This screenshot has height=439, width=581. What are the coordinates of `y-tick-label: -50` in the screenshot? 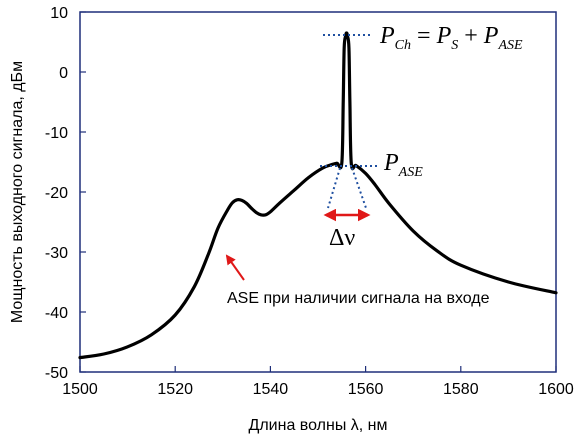 It's located at (56, 373).